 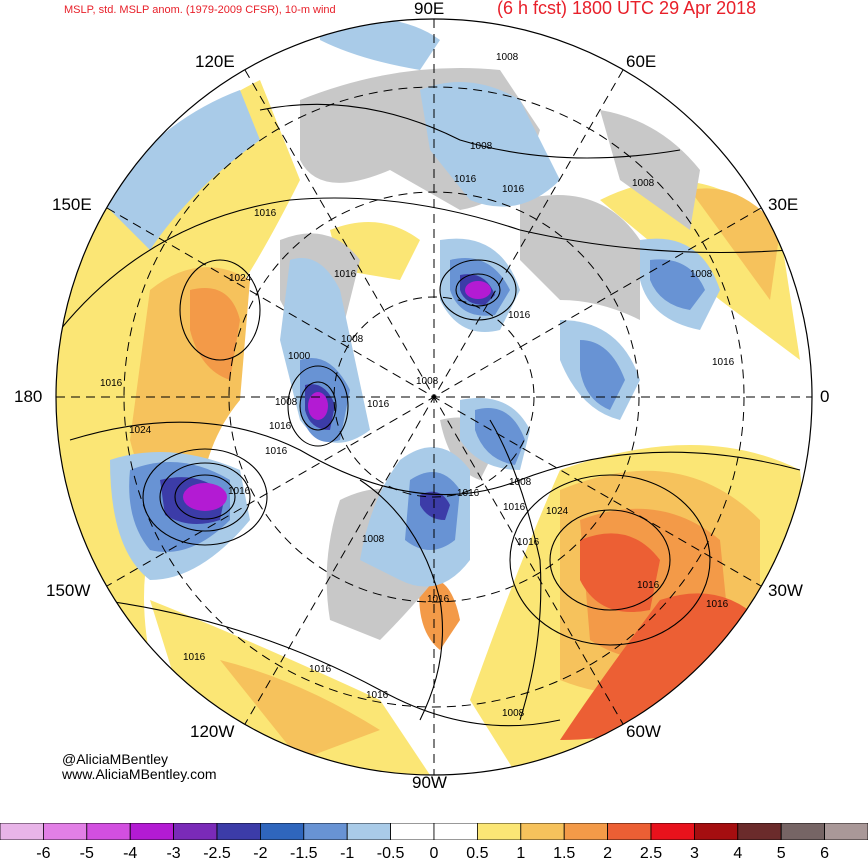 What do you see at coordinates (785, 590) in the screenshot?
I see `lon-label-30w: 30W` at bounding box center [785, 590].